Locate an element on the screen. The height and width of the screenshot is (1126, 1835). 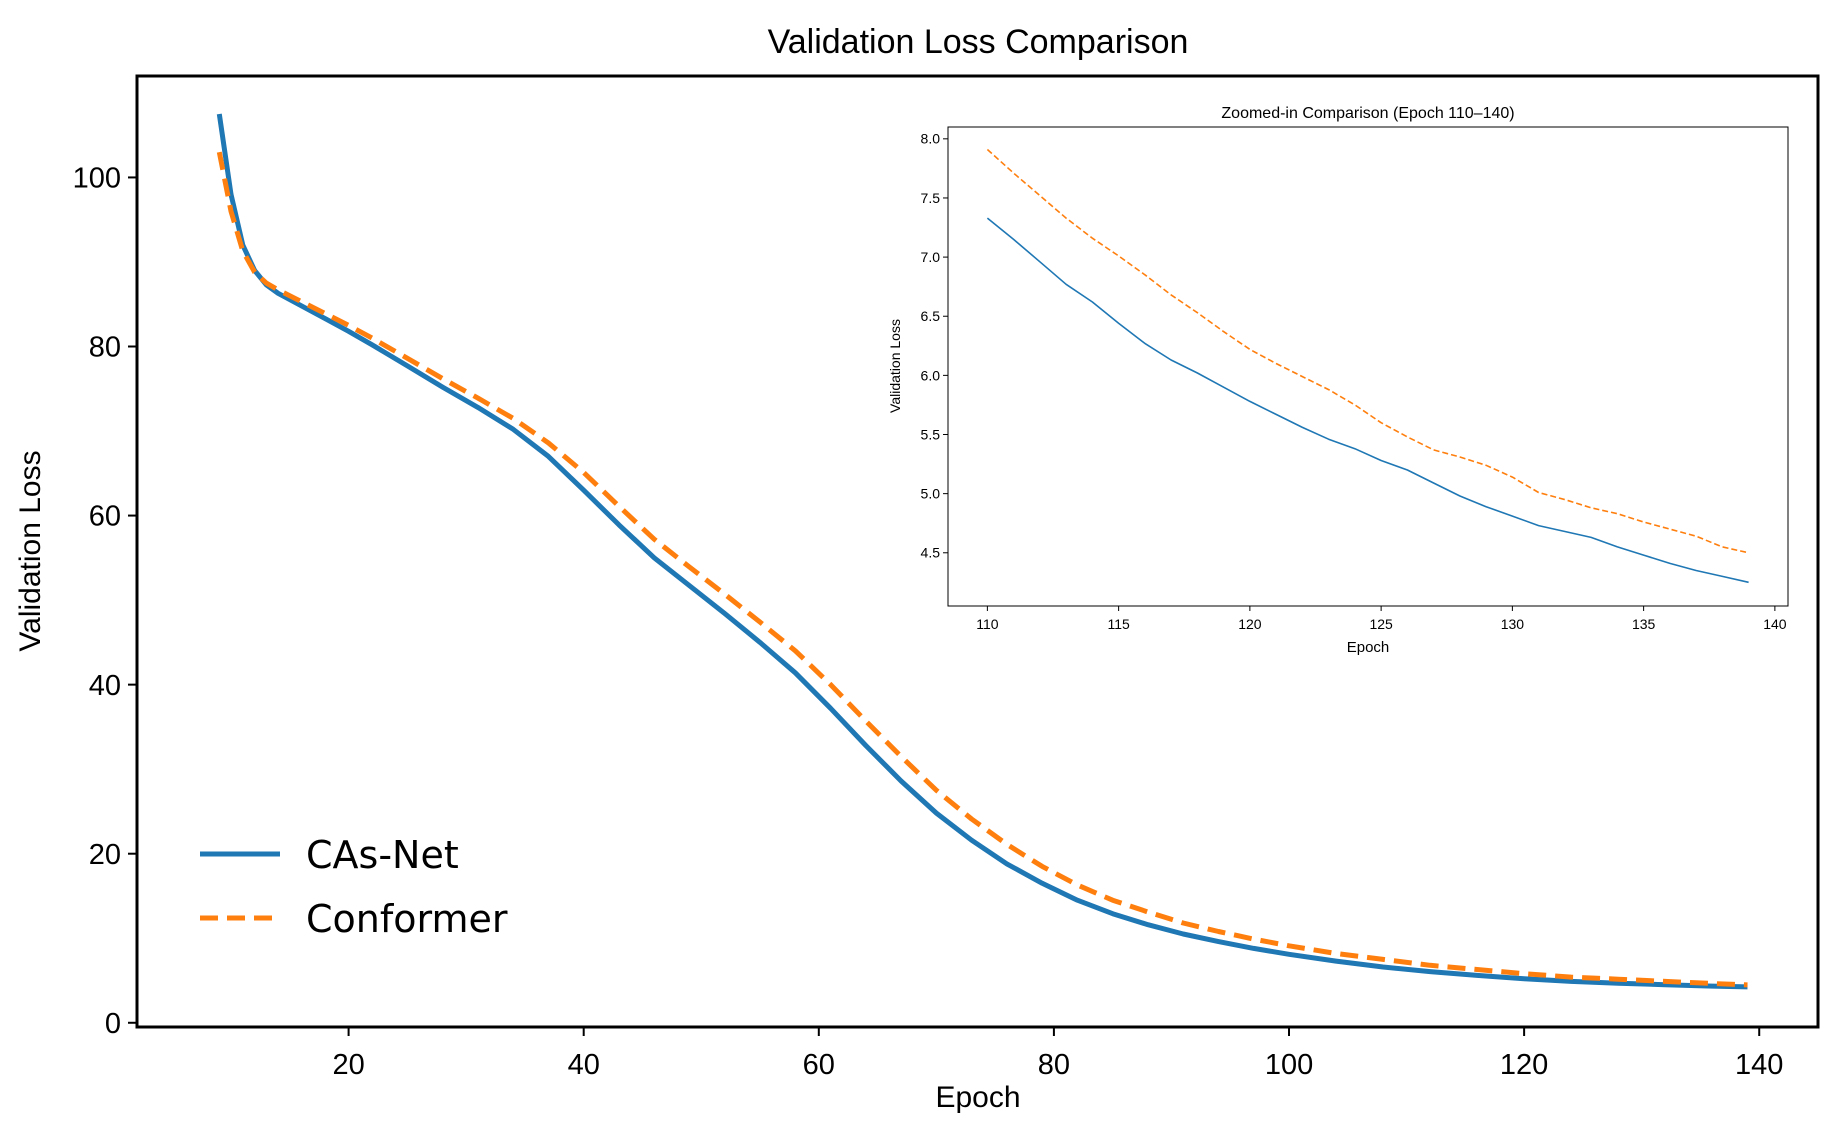
main-y-axis-label: Validation Loss is located at coordinates (30, 550).